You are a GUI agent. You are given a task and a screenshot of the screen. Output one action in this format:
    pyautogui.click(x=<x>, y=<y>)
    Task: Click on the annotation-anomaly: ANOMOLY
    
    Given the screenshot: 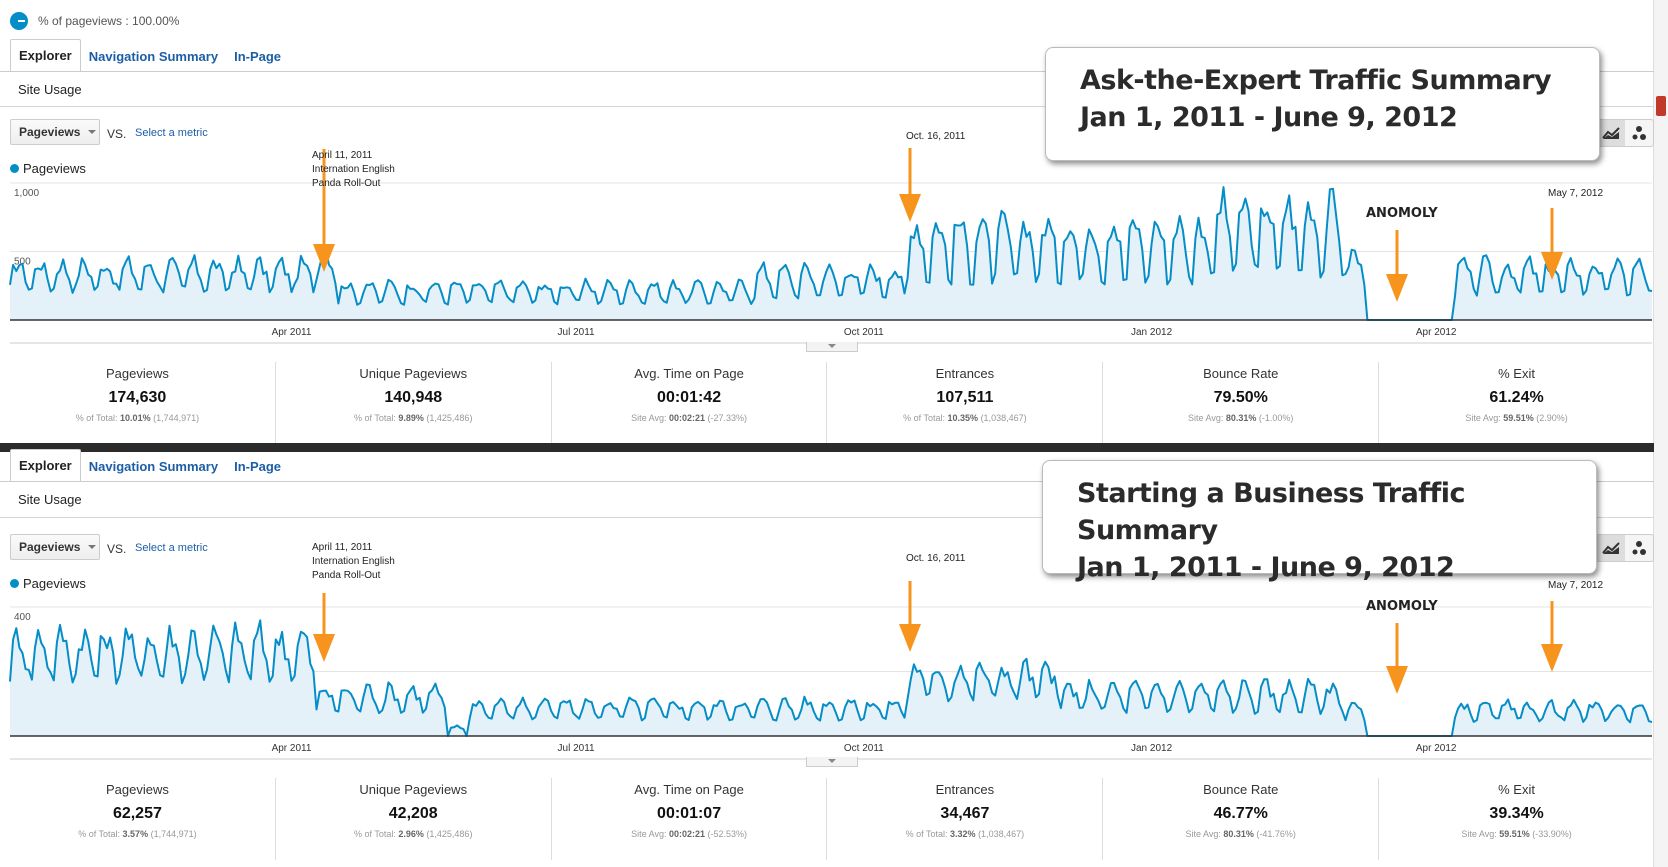 What is the action you would take?
    pyautogui.click(x=1402, y=606)
    